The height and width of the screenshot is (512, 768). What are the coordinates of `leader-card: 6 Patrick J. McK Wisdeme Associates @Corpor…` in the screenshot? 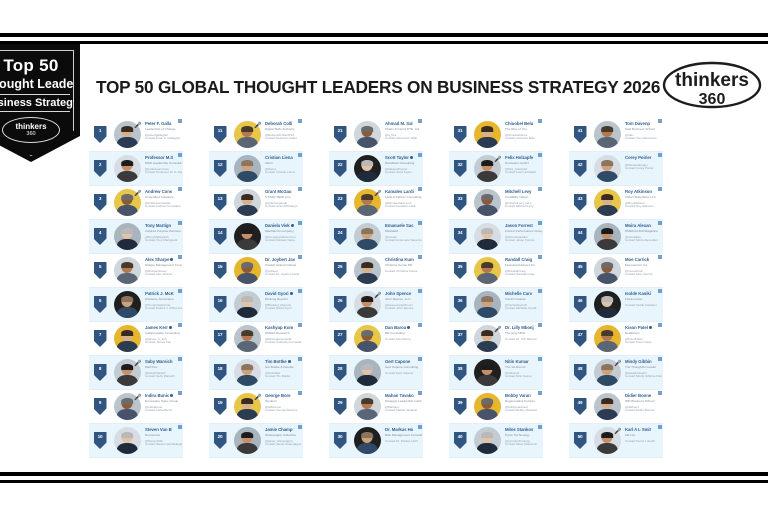 It's located at (136, 305).